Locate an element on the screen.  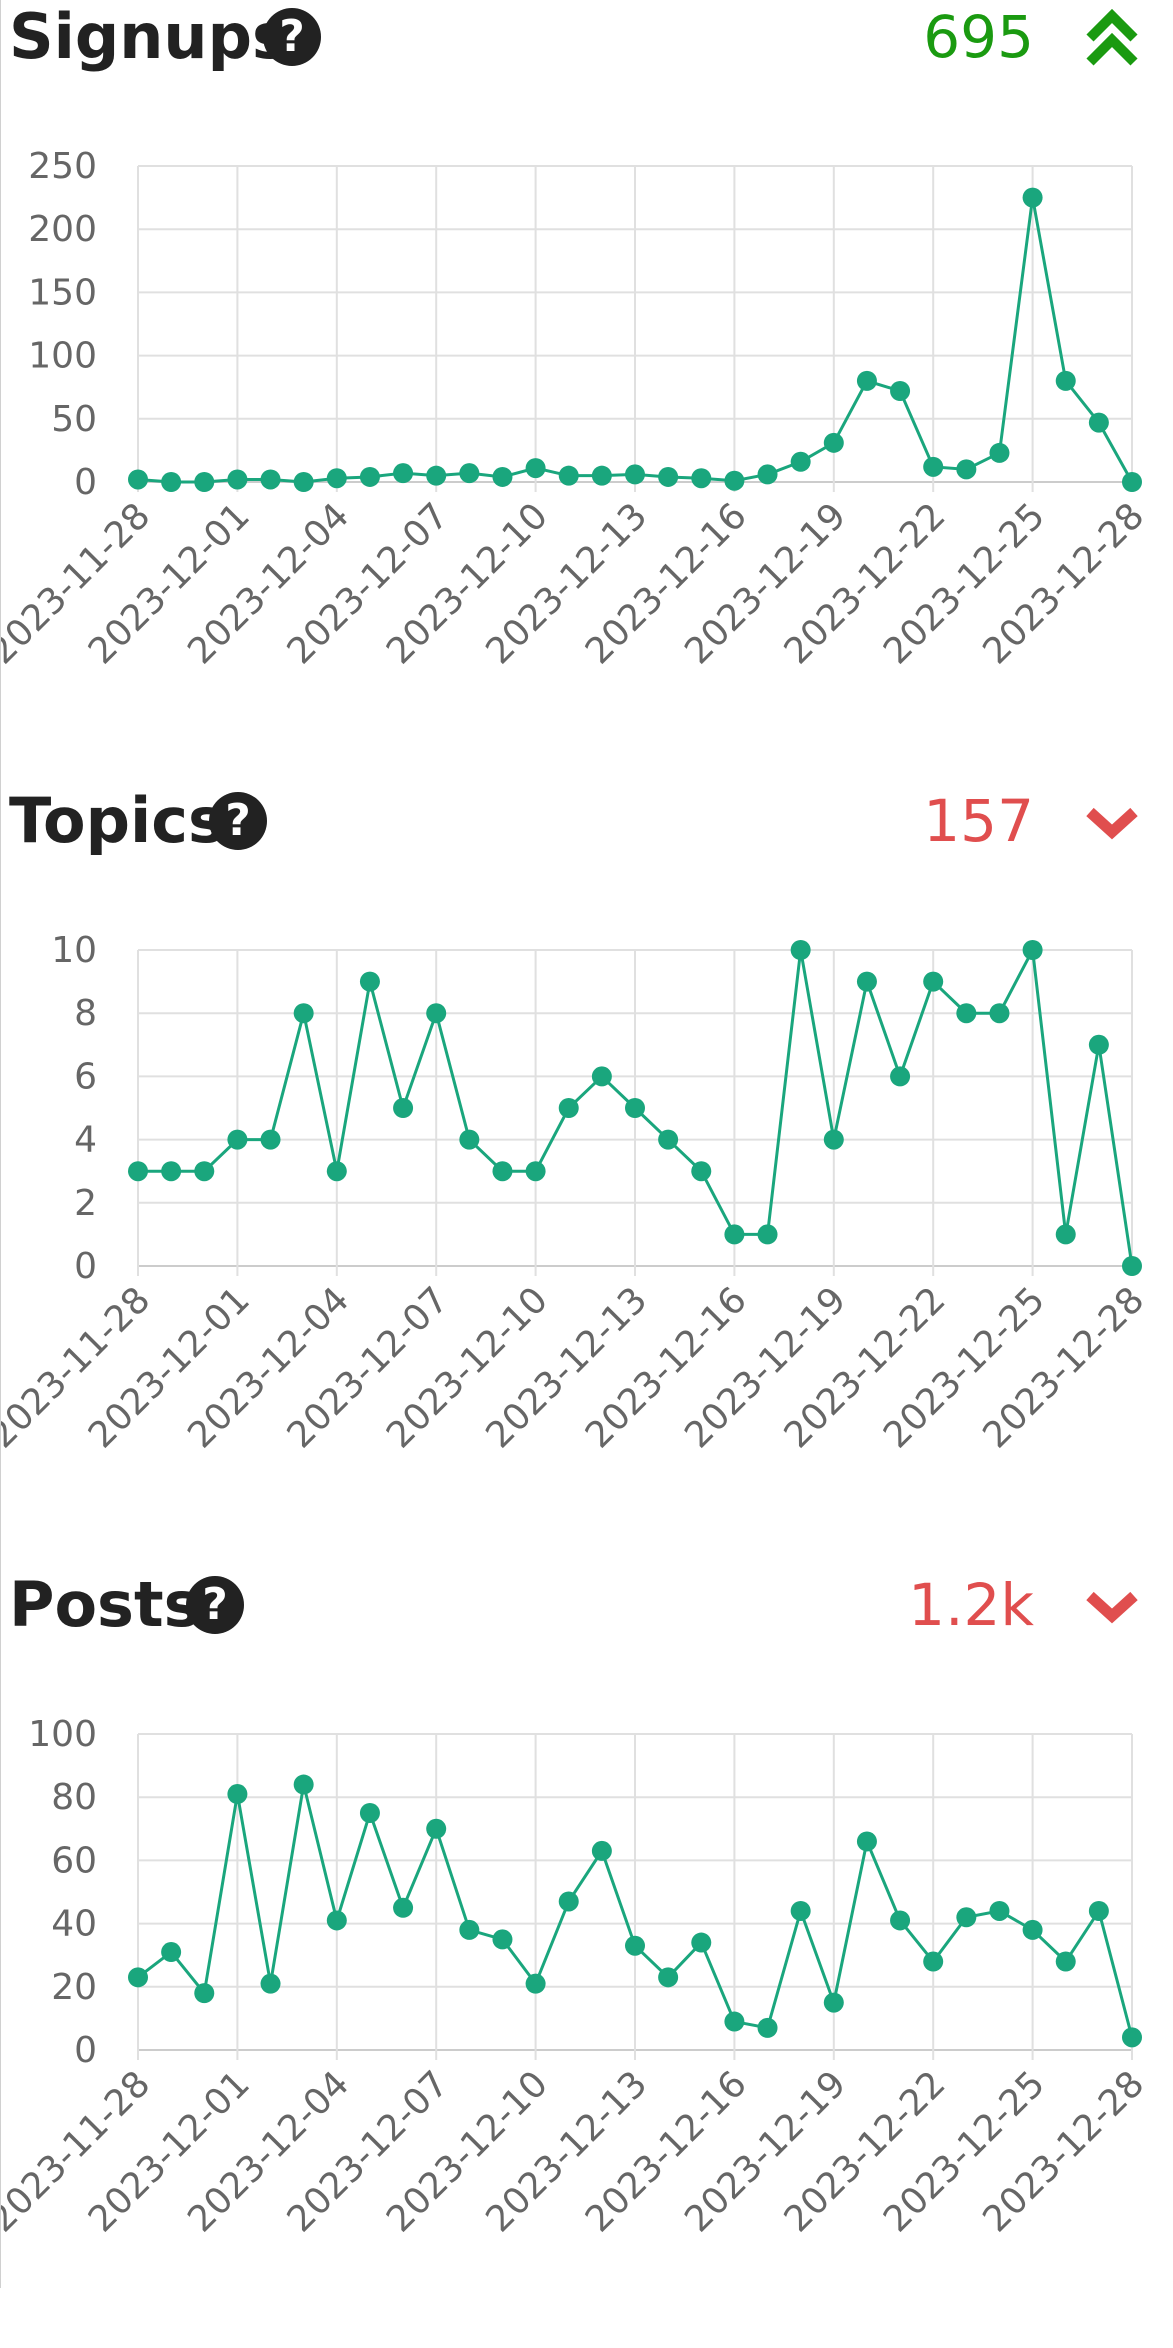
section-title: Posts is located at coordinates (105, 1604).